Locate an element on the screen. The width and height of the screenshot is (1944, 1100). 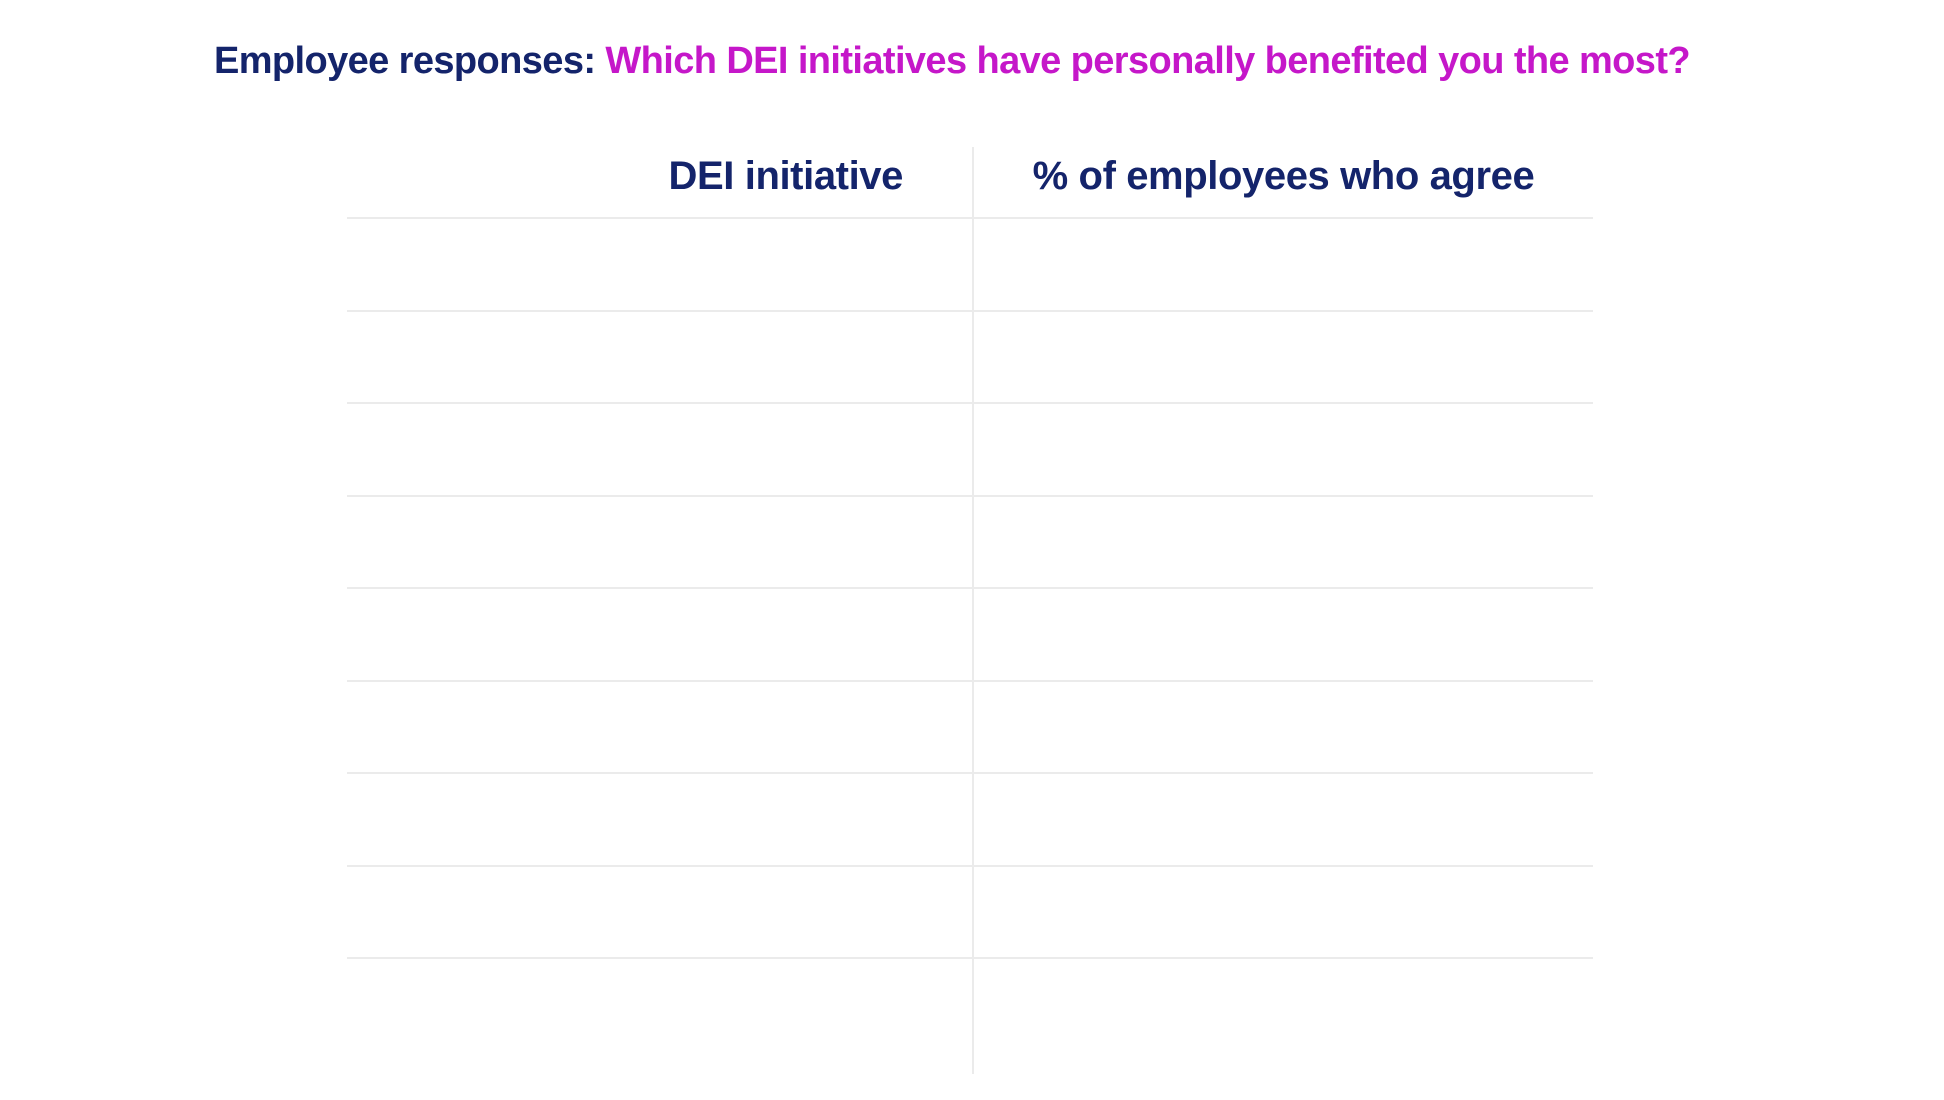
title-prefix: Employee responses: is located at coordinates (409, 61).